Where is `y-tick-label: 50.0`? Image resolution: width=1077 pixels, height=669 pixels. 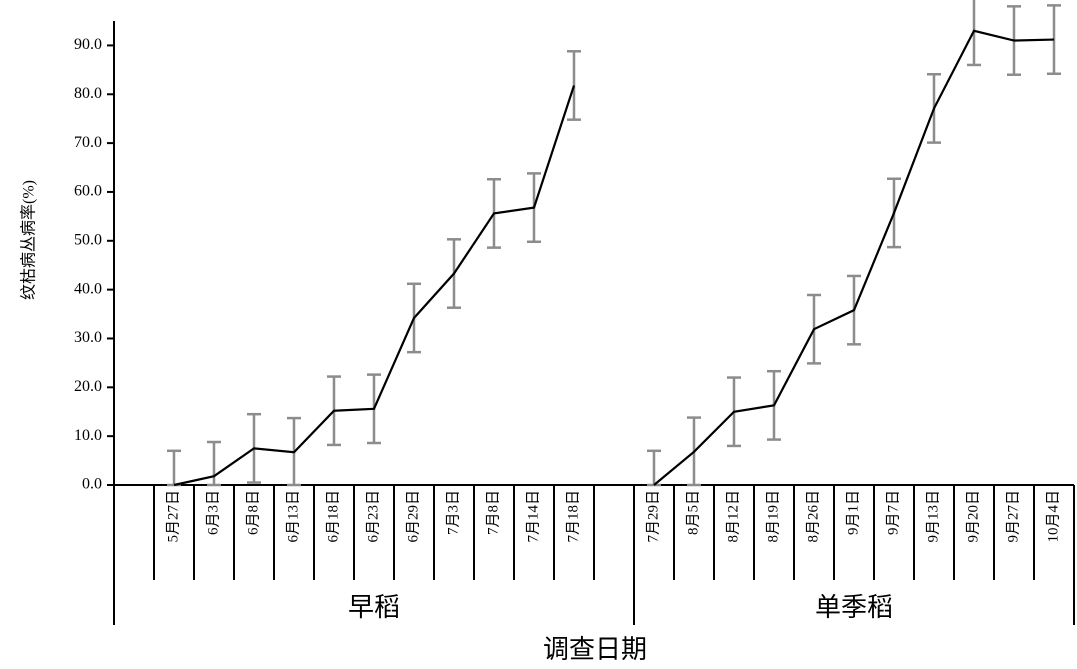 y-tick-label: 50.0 is located at coordinates (88, 239).